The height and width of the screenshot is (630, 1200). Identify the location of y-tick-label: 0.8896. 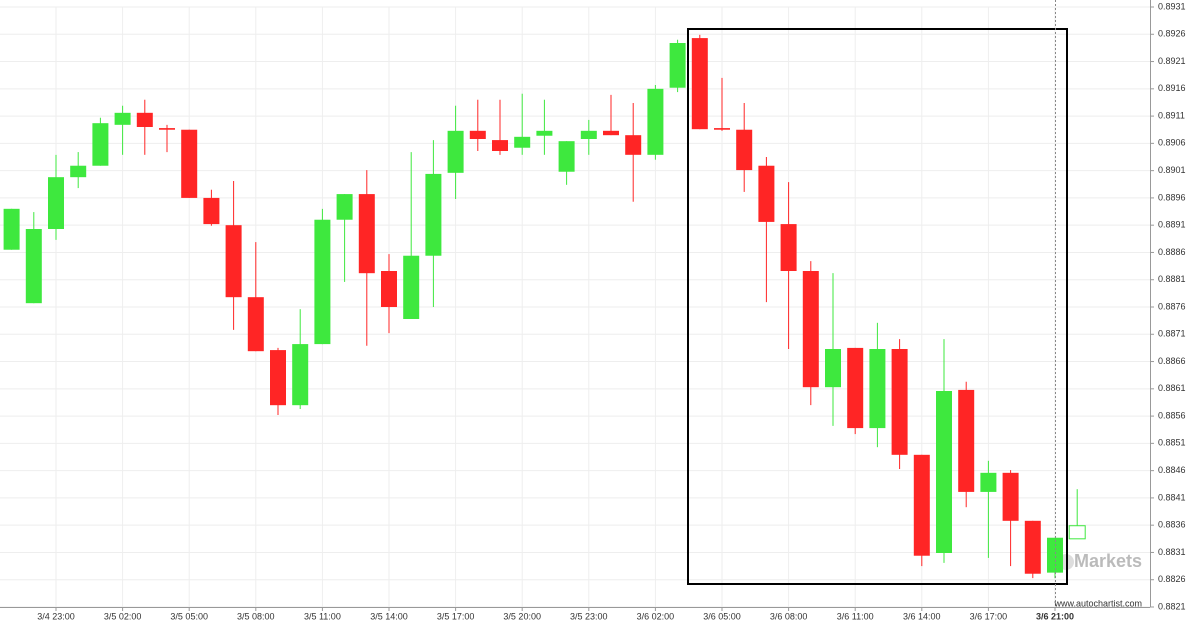
(1172, 197).